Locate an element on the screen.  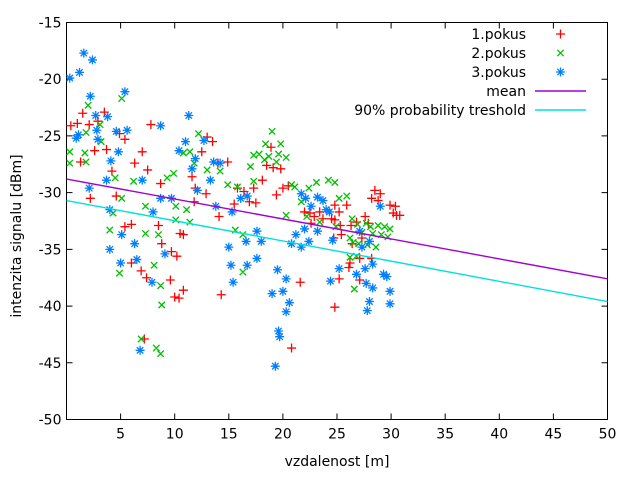
y-tick-label: -50 is located at coordinates (50, 421).